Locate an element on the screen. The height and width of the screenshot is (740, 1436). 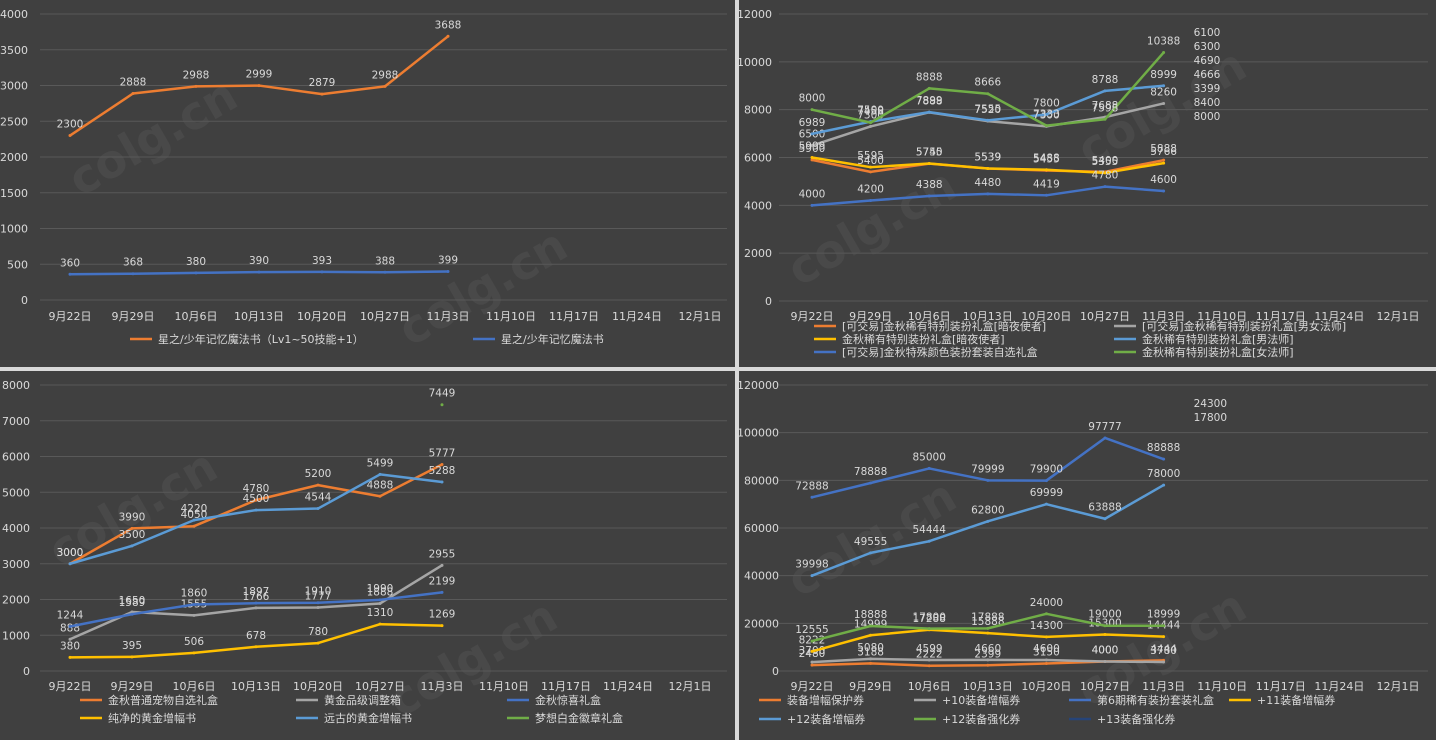
data-label: 24000 is located at coordinates (1046, 603).